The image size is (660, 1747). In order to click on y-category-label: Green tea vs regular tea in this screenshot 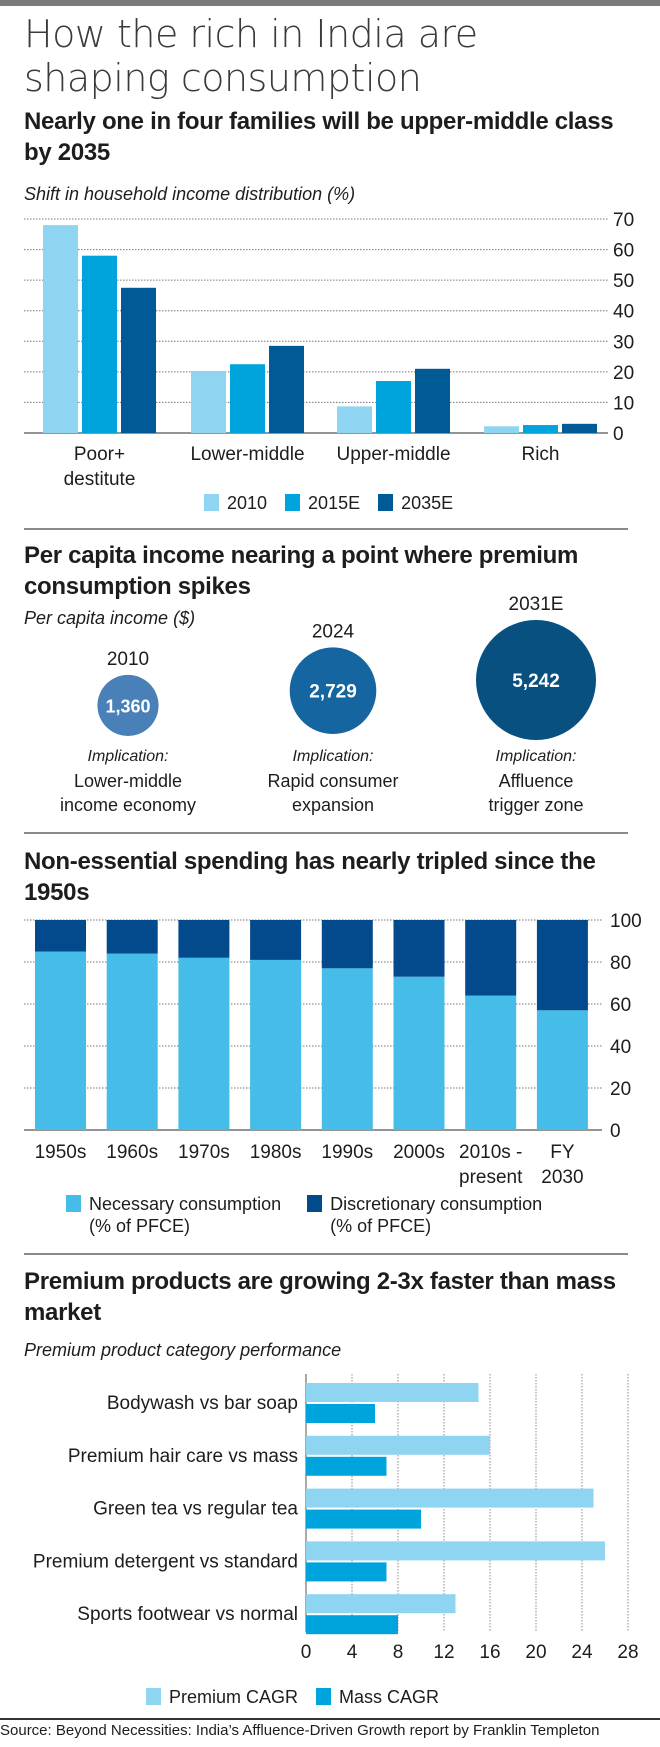, I will do `click(195, 1509)`.